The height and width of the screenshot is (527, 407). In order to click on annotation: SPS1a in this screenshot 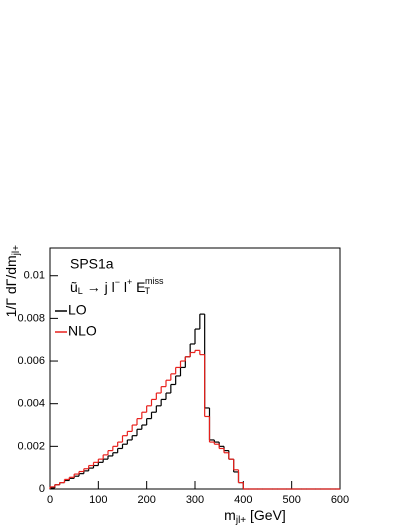, I will do `click(92, 264)`.